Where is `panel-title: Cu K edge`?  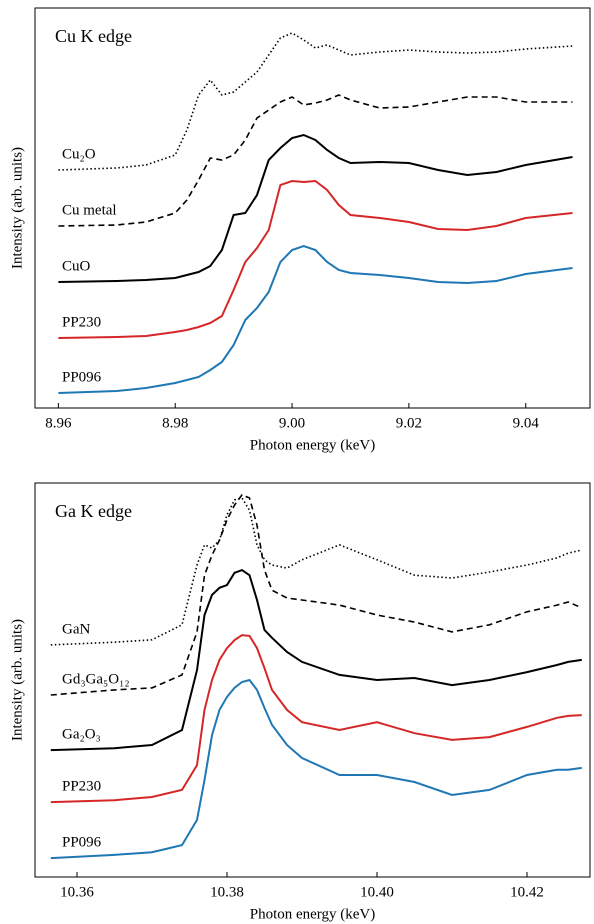
panel-title: Cu K edge is located at coordinates (93, 36).